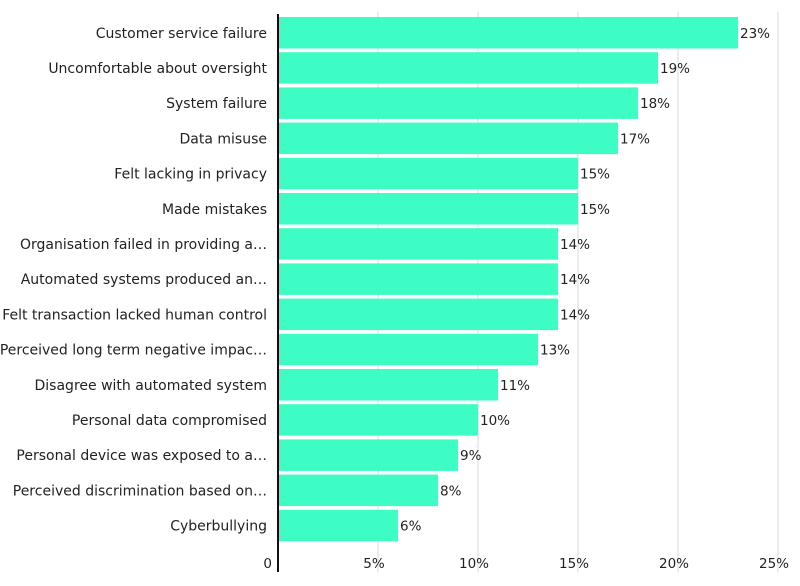 The image size is (800, 586). What do you see at coordinates (374, 564) in the screenshot?
I see `x-tick-label-1: 5%` at bounding box center [374, 564].